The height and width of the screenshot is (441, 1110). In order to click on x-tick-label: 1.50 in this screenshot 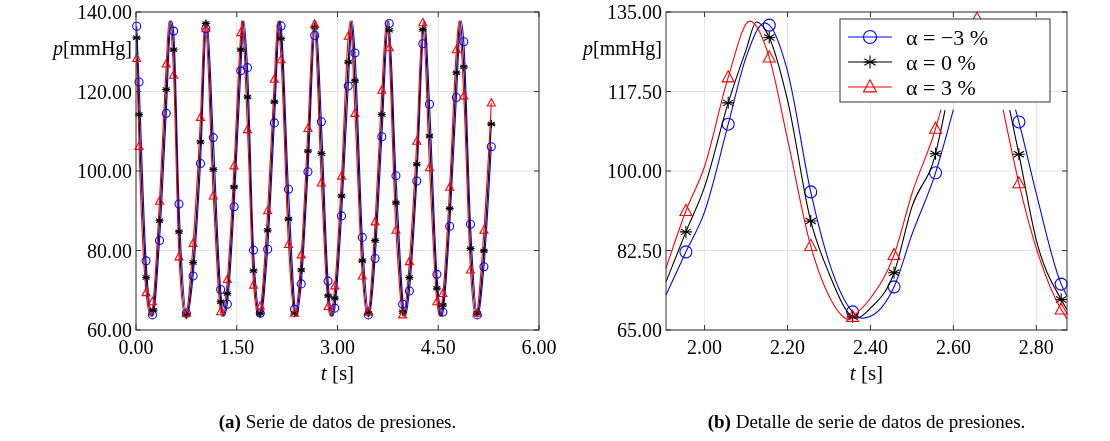, I will do `click(237, 347)`.